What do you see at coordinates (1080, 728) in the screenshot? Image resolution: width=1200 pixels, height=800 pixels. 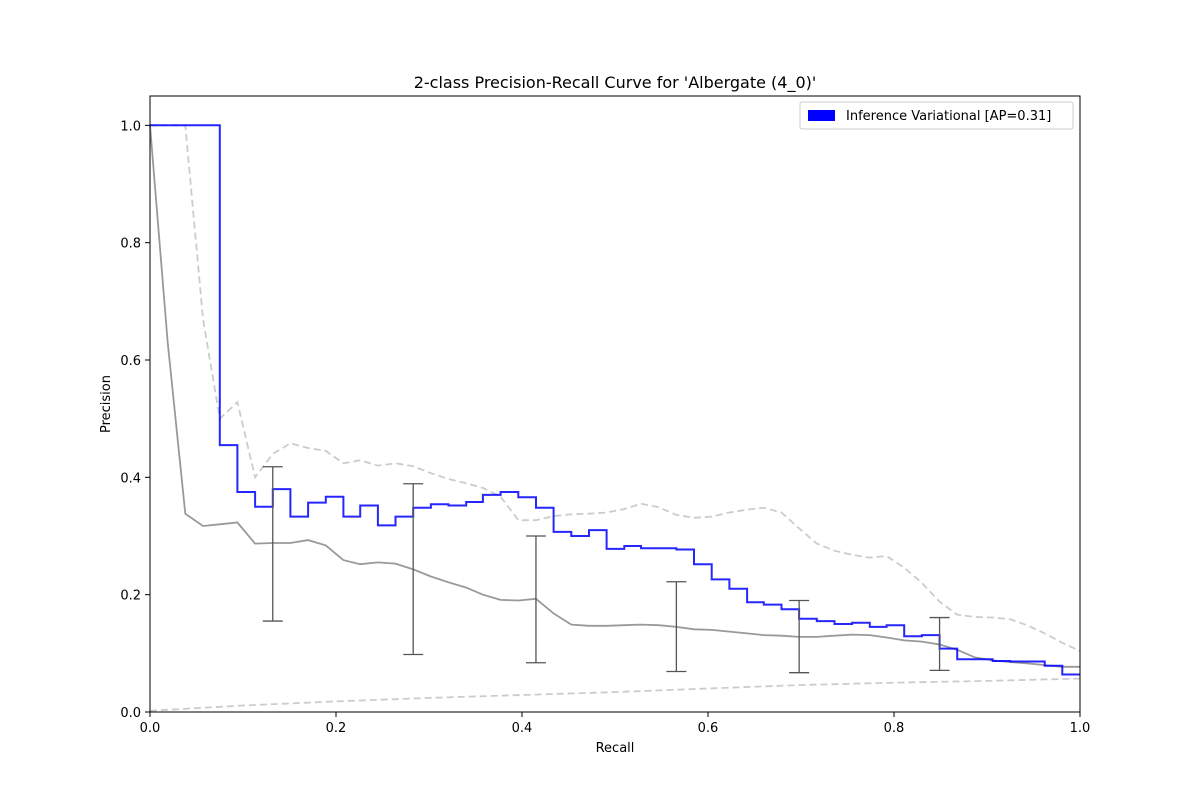 I see `x-tick-label: 1.0` at bounding box center [1080, 728].